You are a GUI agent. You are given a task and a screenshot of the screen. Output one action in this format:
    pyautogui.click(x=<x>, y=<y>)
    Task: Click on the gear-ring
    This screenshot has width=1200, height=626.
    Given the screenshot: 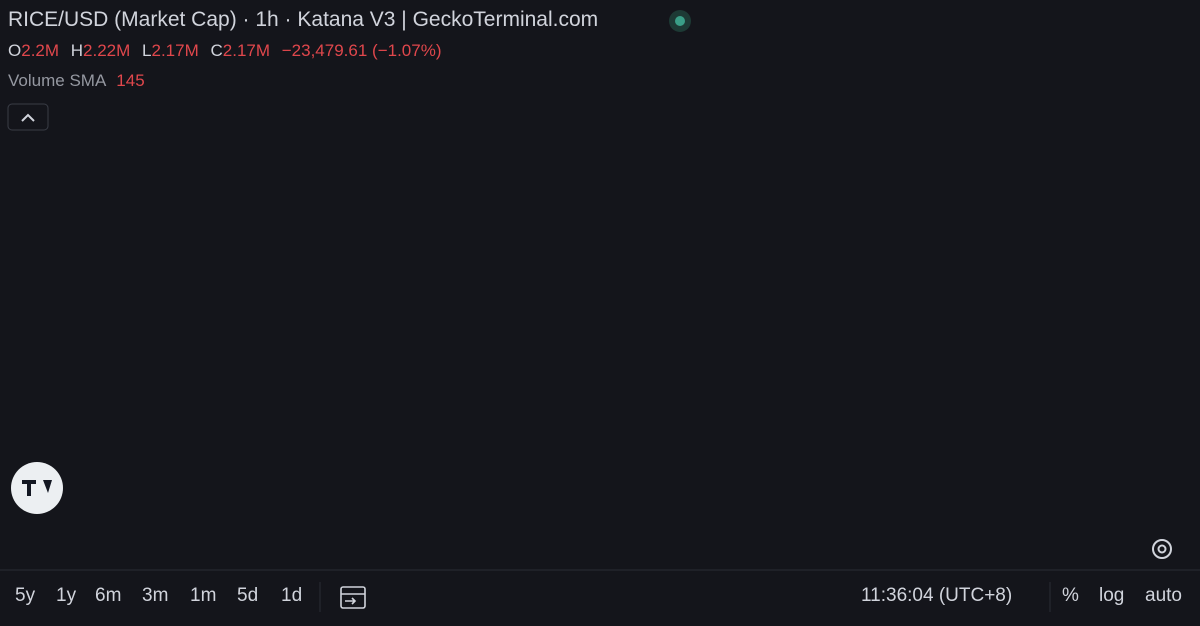 What is the action you would take?
    pyautogui.click(x=1162, y=549)
    